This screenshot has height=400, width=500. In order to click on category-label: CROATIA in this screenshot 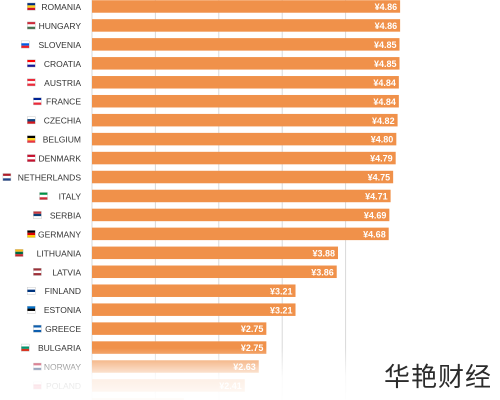, I will do `click(62, 64)`.